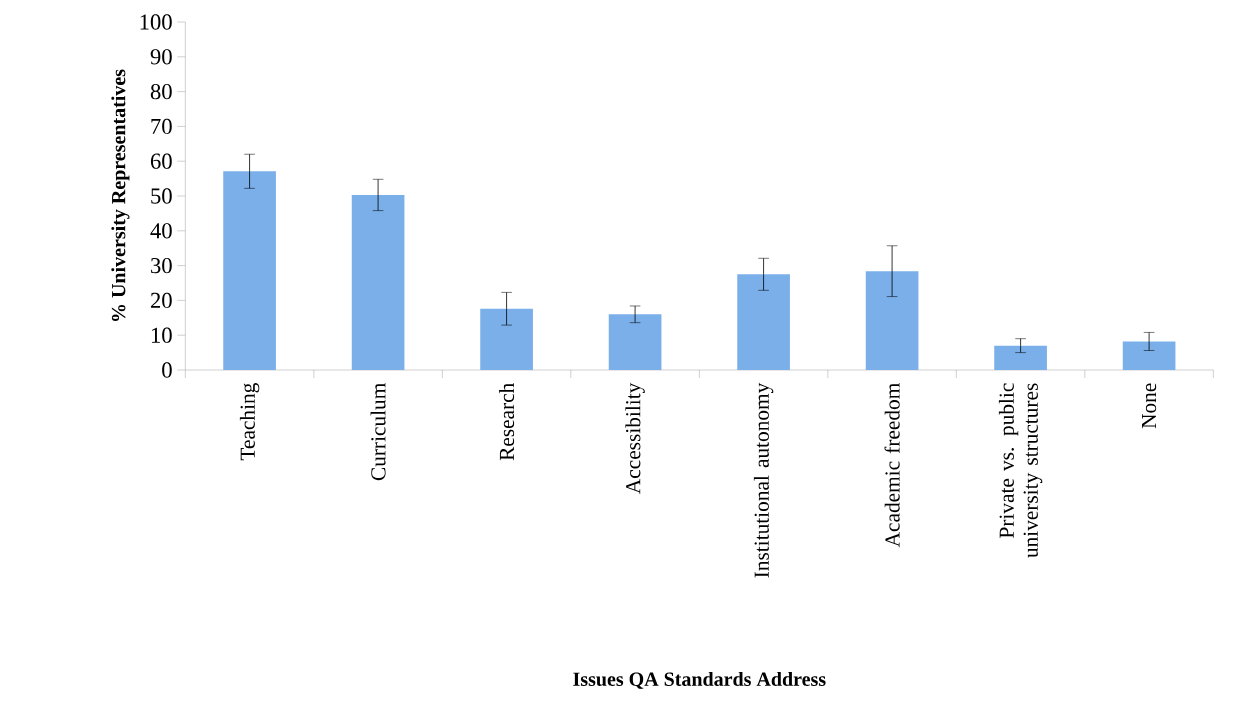 The width and height of the screenshot is (1241, 711). Describe the element at coordinates (161, 196) in the screenshot. I see `y-tick-label: 50` at that location.